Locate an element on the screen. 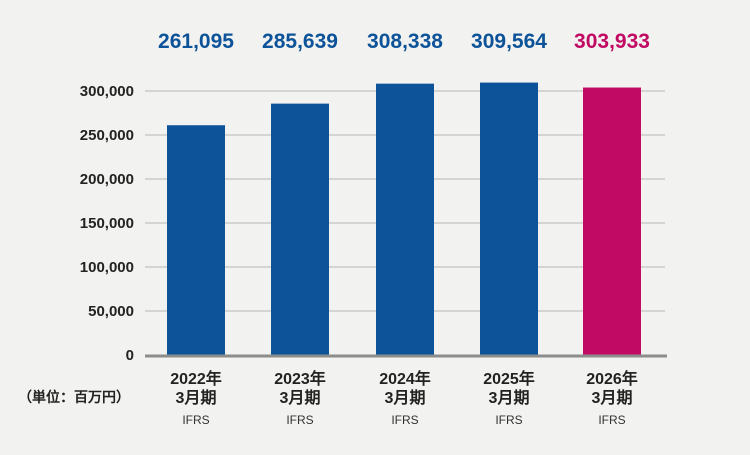 The image size is (750, 455). y-tick-label: 100,000 is located at coordinates (107, 267).